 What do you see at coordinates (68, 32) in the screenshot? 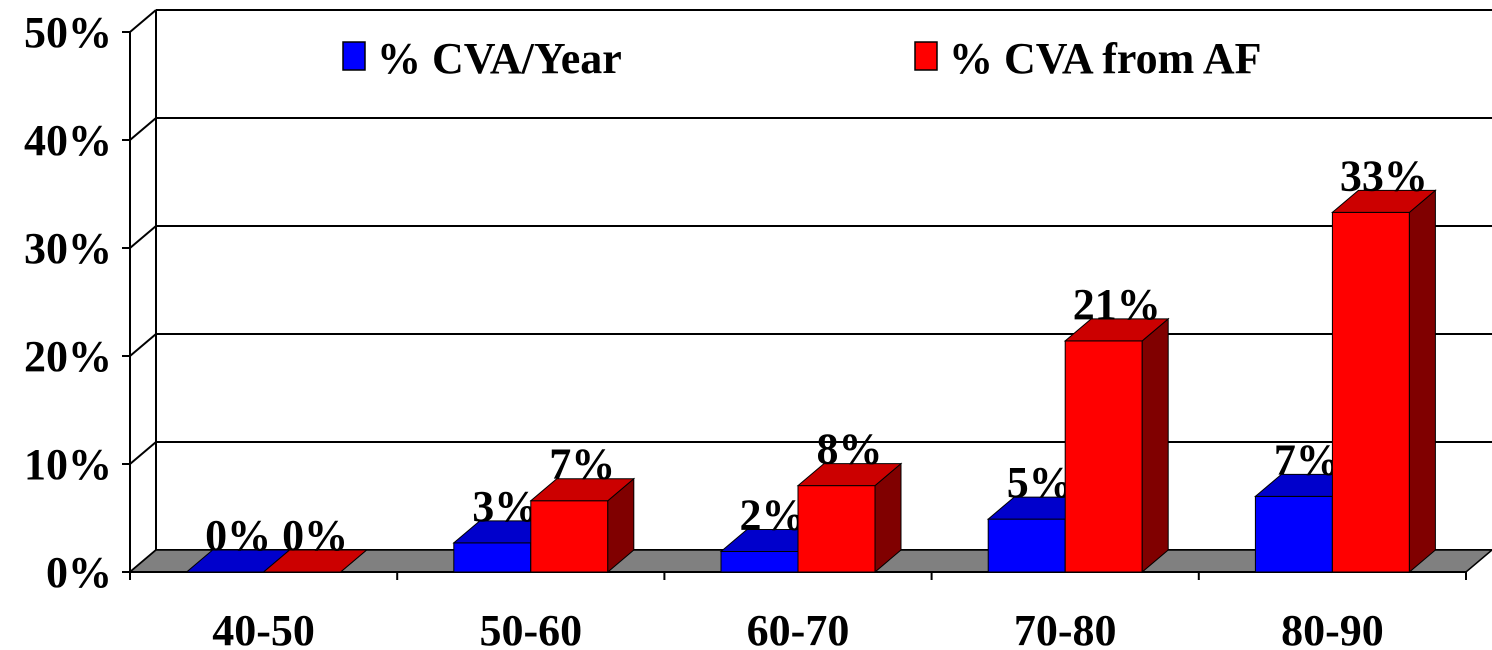
I see `y-tick-label: 50%` at bounding box center [68, 32].